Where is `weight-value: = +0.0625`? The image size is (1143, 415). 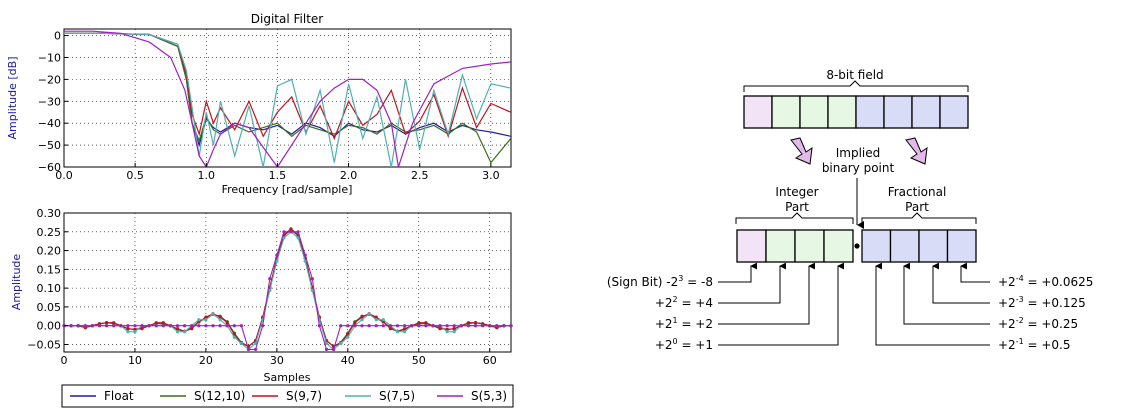
weight-value: = +0.0625 is located at coordinates (1059, 282).